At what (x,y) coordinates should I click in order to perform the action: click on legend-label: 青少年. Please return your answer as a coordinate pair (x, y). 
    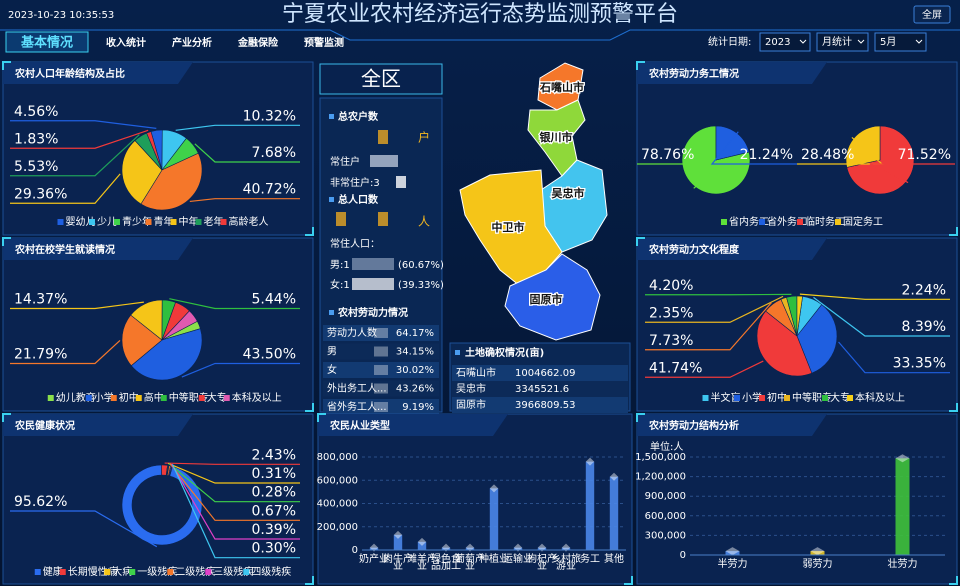
    Looking at the image, I should click on (137, 221).